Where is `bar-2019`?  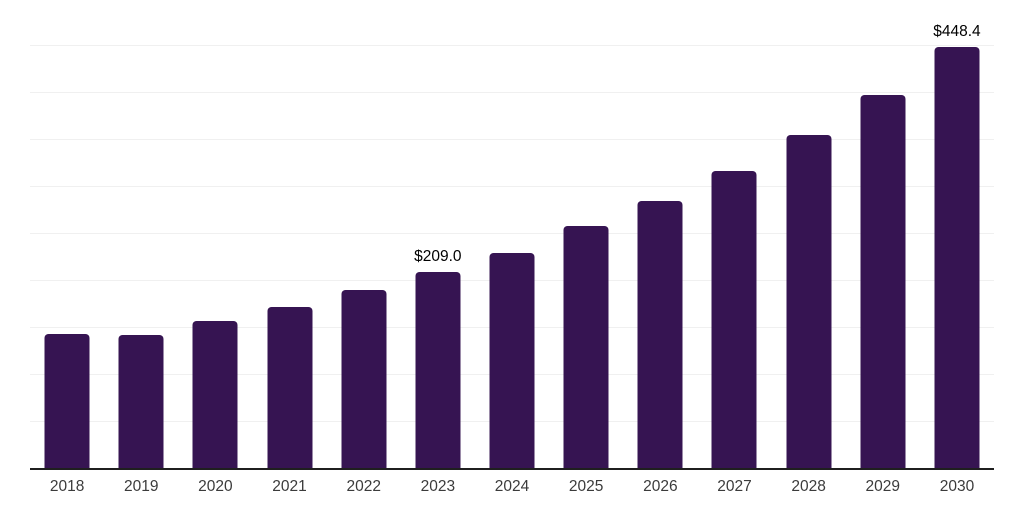 bar-2019 is located at coordinates (141, 401).